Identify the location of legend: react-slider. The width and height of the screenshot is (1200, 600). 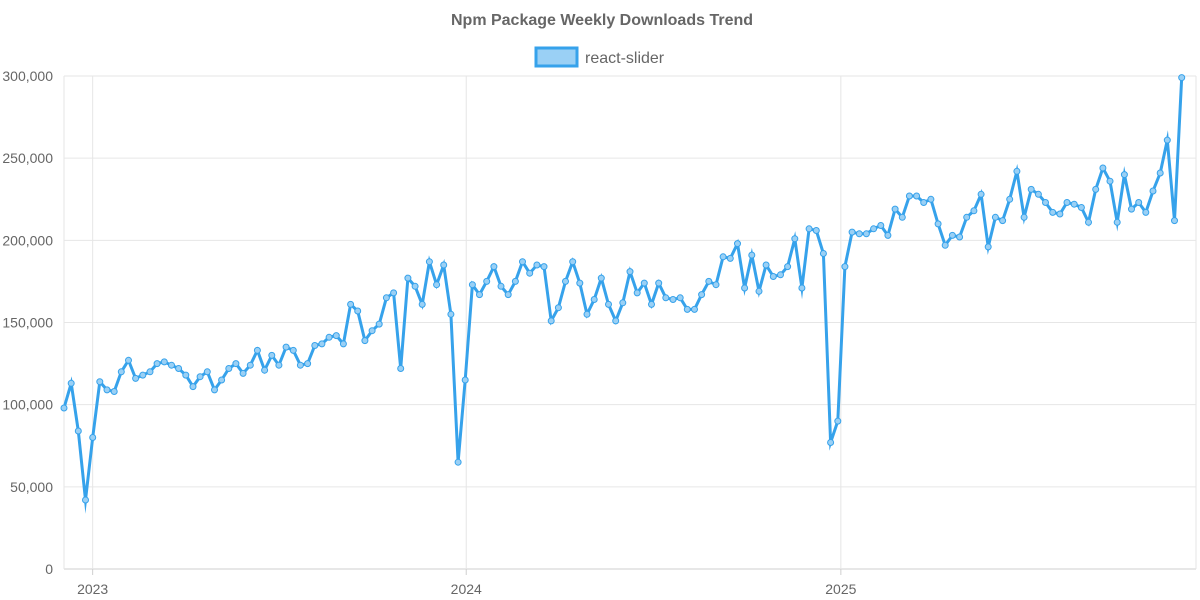
(599, 57).